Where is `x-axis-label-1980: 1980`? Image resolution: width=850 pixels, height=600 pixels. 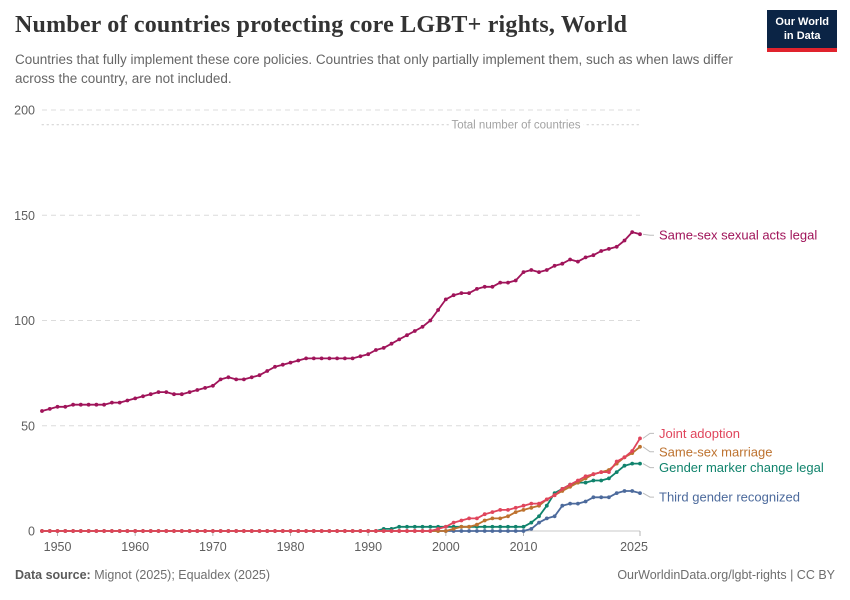
x-axis-label-1980: 1980 is located at coordinates (291, 547).